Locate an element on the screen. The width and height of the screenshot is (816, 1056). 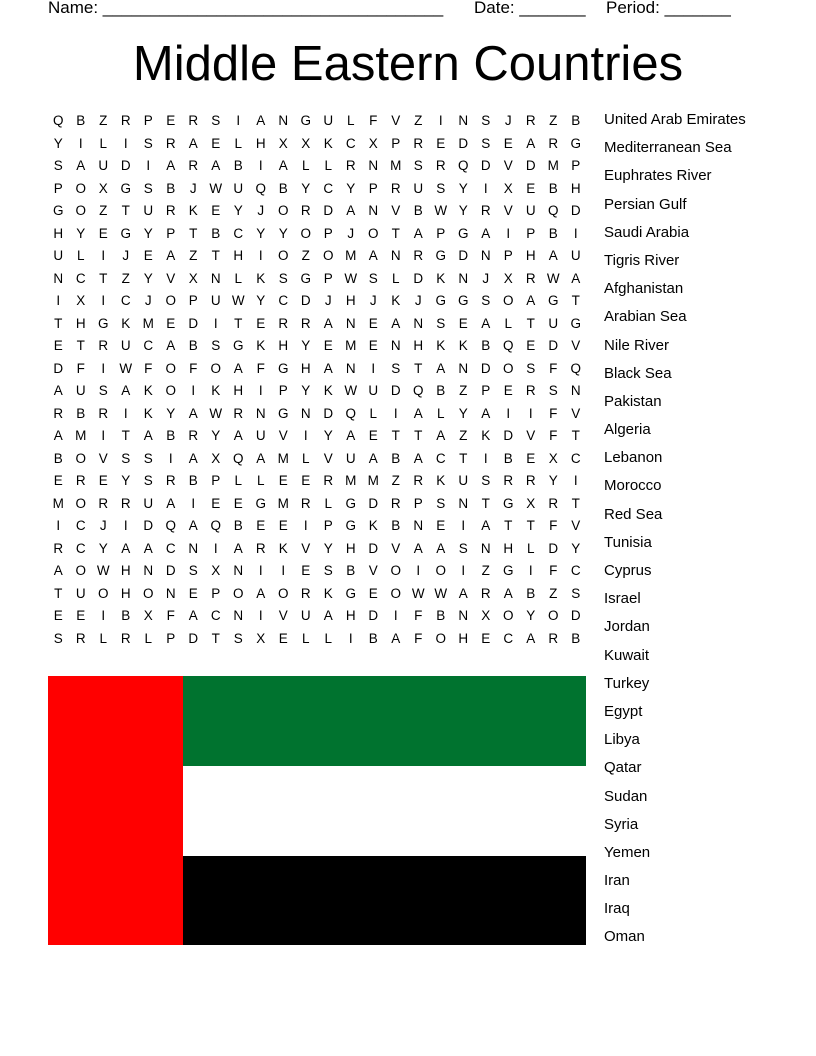
word-list-item: United Arab Emirates is located at coordinates (675, 119).